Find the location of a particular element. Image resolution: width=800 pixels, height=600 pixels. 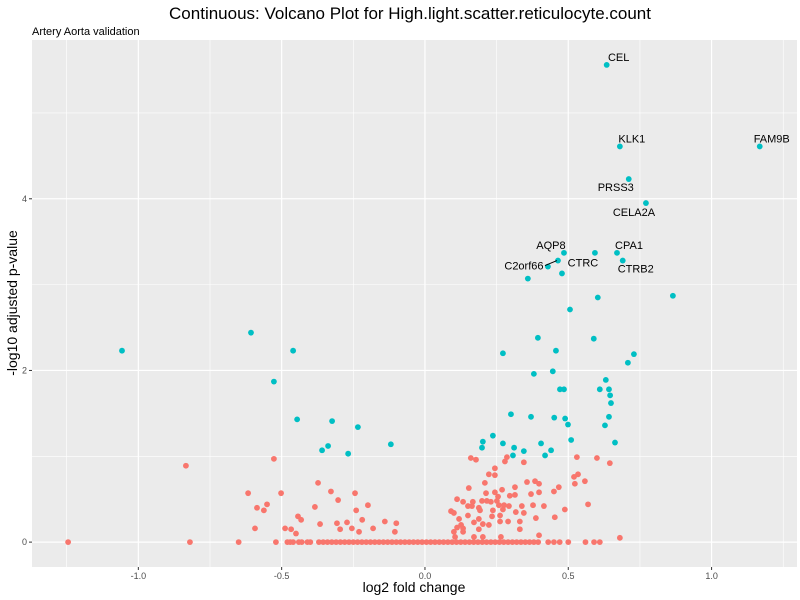

x-axis-ticks: -1.0 -0.5 0.0 0.5 1.0 is located at coordinates (424, 574).